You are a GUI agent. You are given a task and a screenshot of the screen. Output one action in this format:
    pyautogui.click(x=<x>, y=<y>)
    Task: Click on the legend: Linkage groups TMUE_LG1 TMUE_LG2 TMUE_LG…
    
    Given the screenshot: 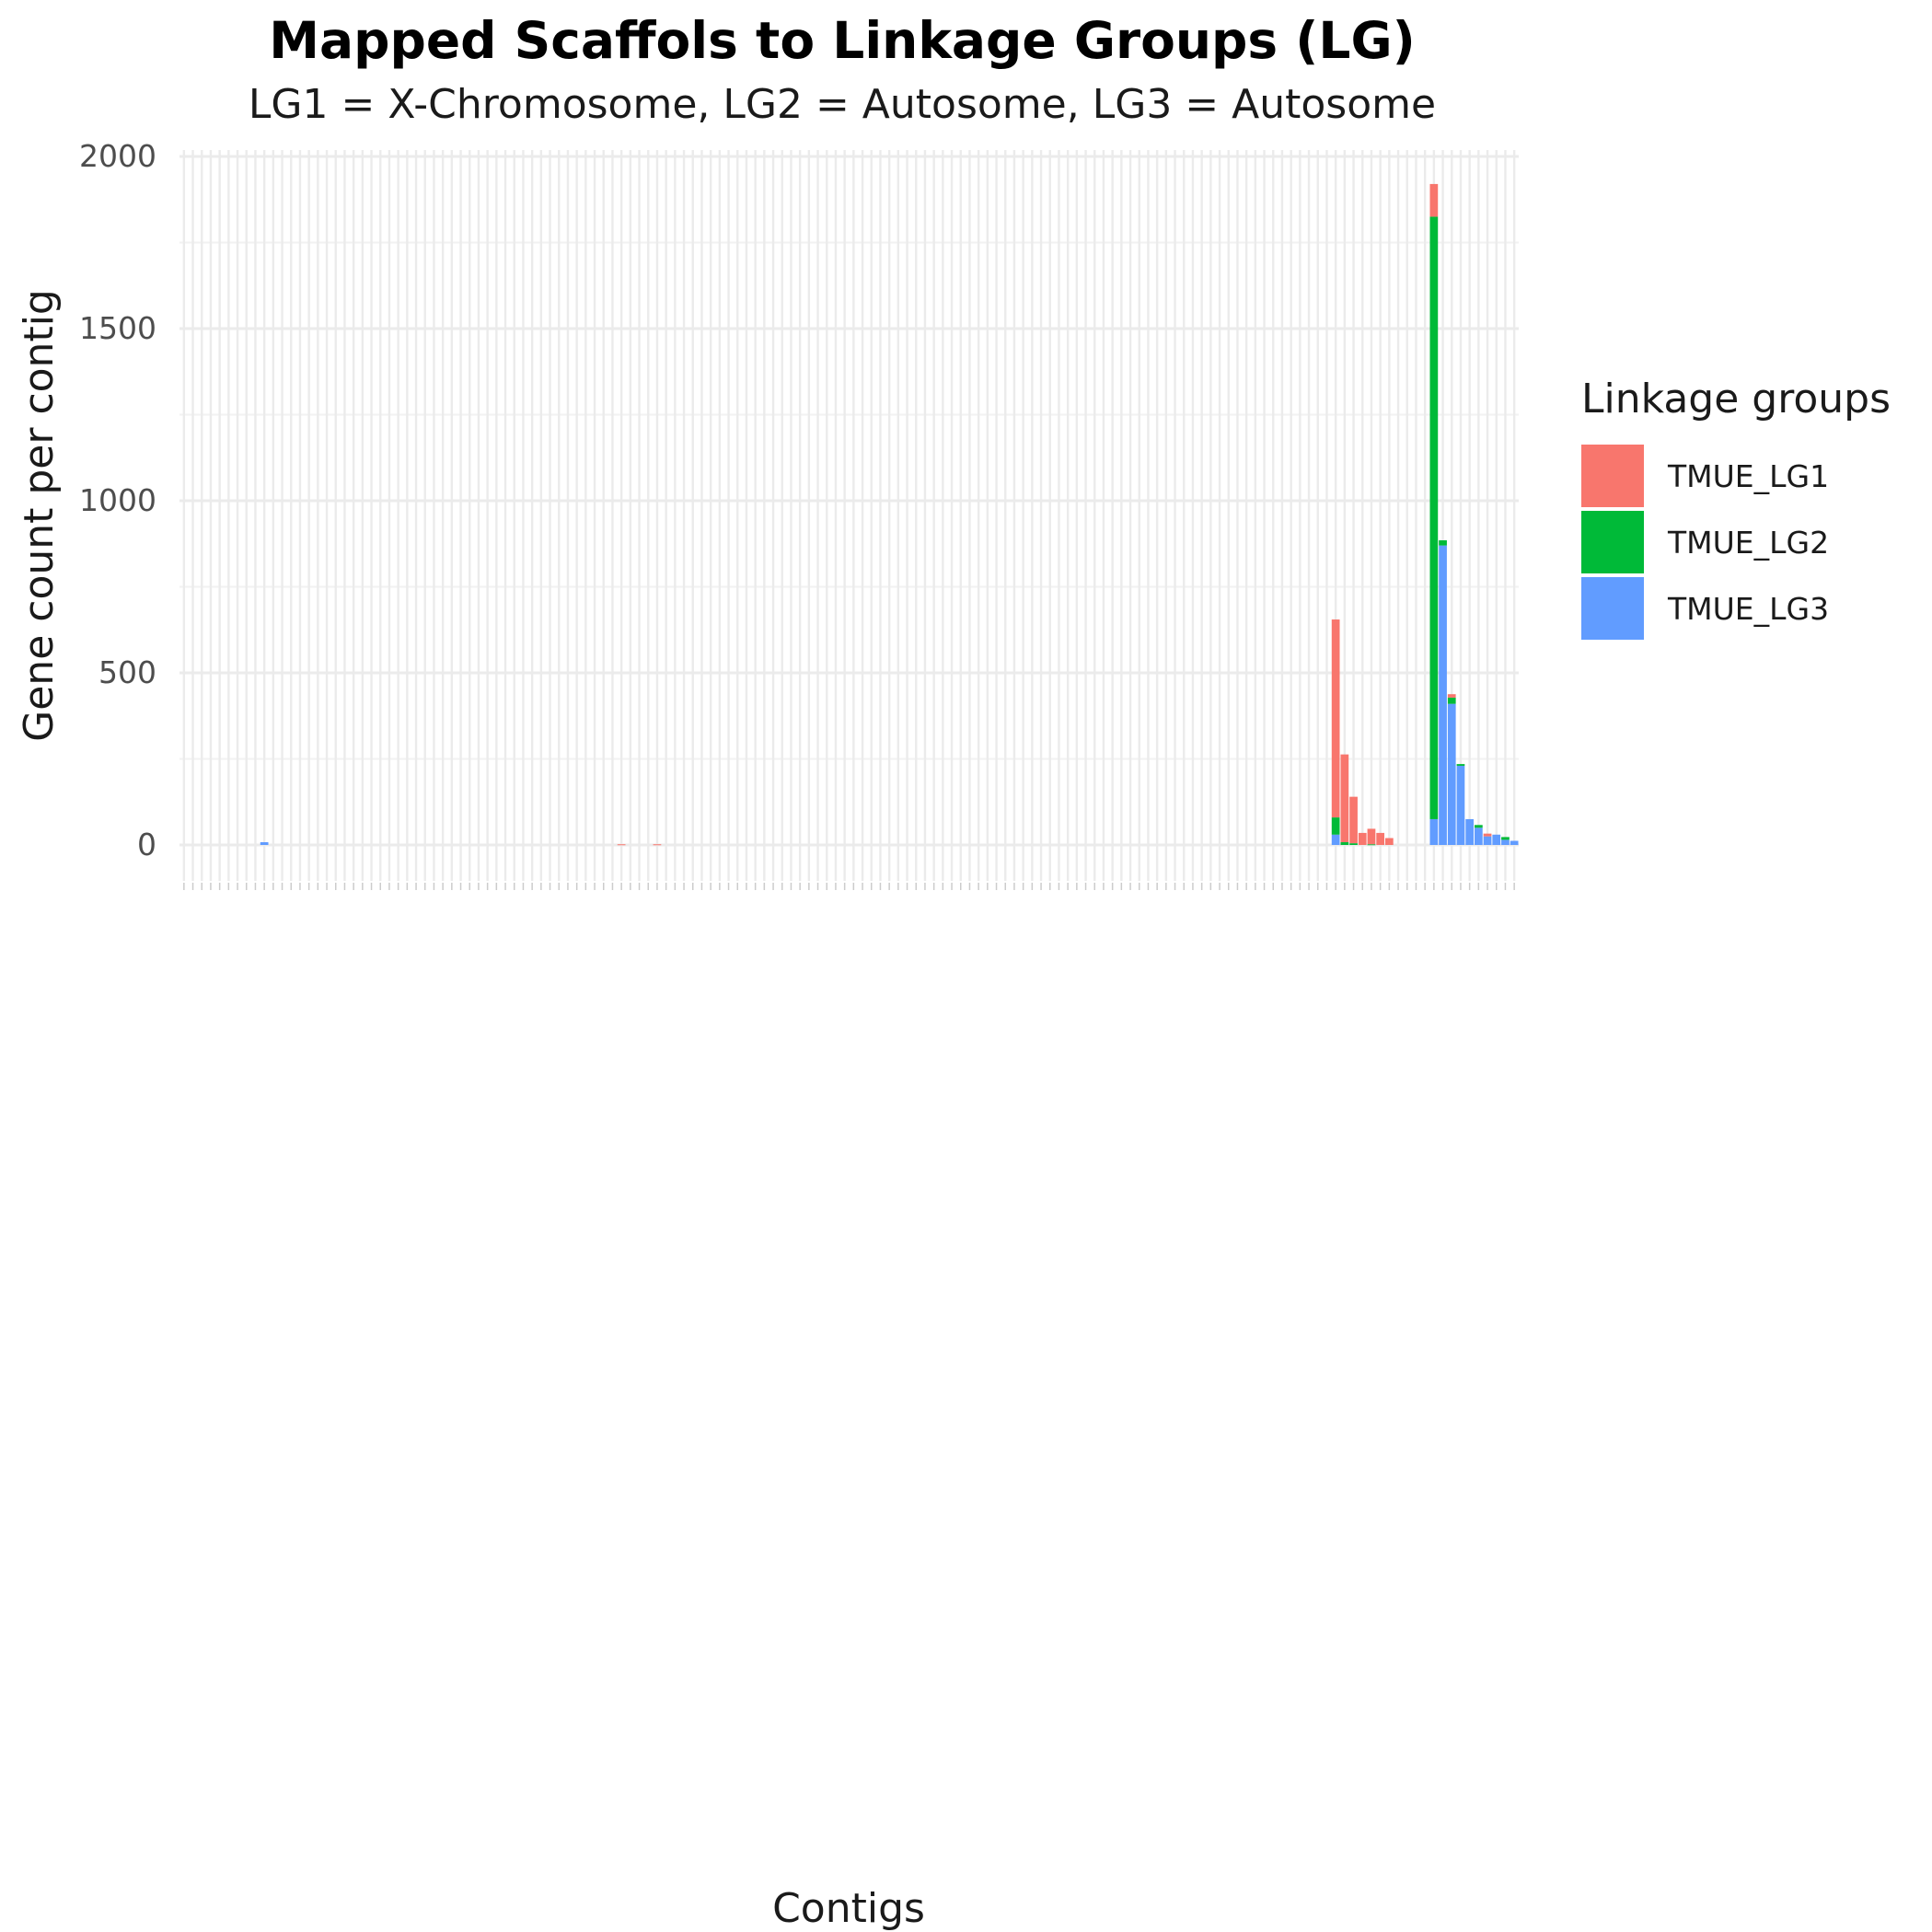 What is the action you would take?
    pyautogui.click(x=1736, y=509)
    